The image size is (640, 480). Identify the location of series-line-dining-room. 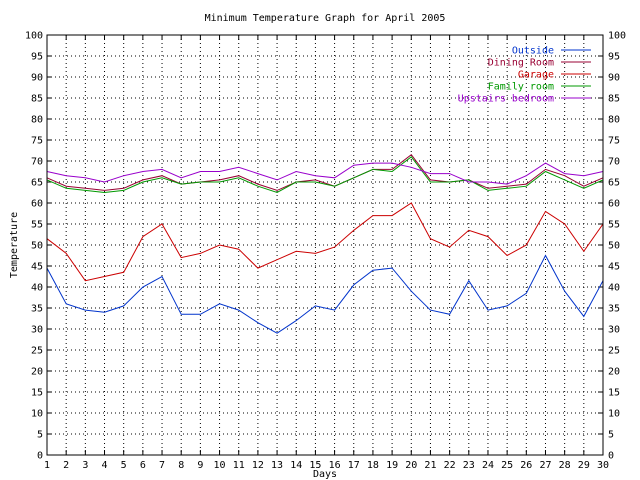
(325, 172).